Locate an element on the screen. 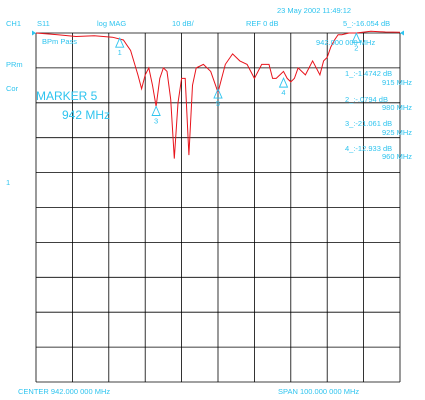  markers: 1 2 3 4 5 is located at coordinates (238, 79).